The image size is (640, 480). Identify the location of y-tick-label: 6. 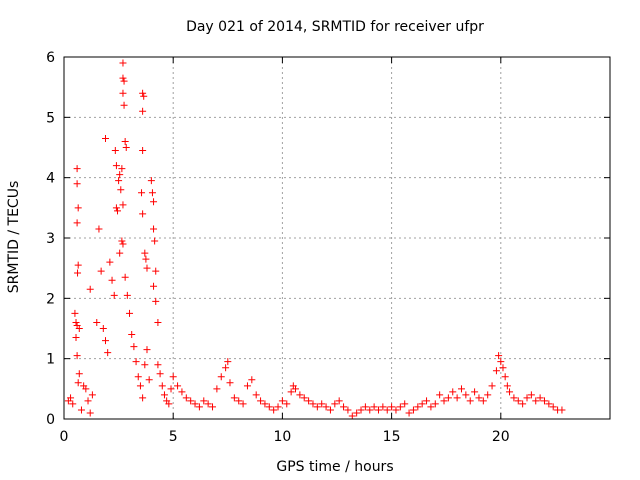
(50, 58).